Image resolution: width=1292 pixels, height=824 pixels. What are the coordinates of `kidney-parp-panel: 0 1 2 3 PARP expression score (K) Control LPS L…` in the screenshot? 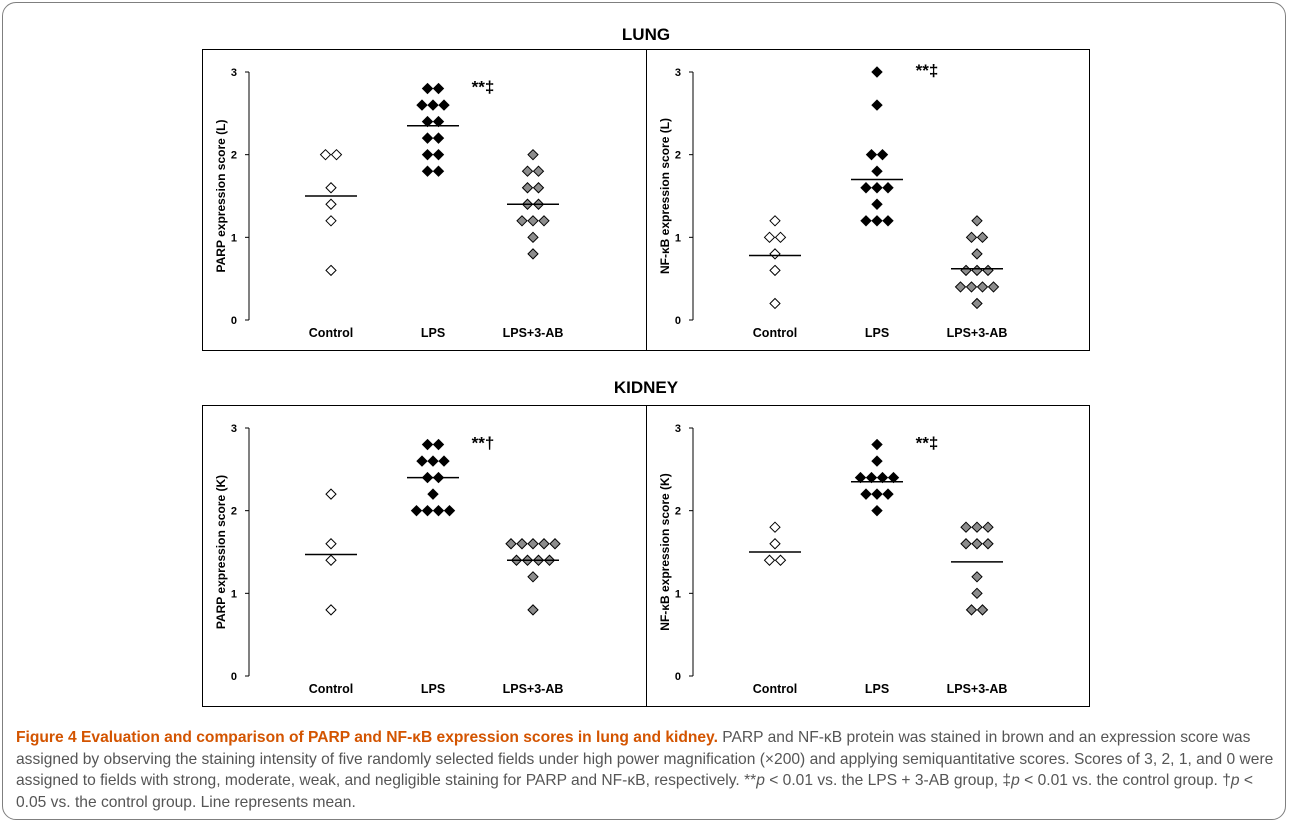 It's located at (424, 556).